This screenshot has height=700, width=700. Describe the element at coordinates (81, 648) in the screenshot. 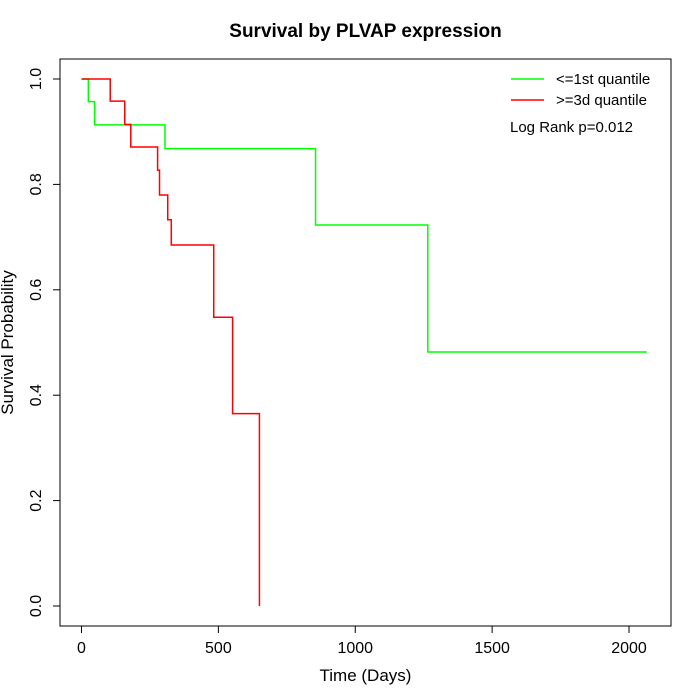

I see `x-tick-label: 0` at that location.